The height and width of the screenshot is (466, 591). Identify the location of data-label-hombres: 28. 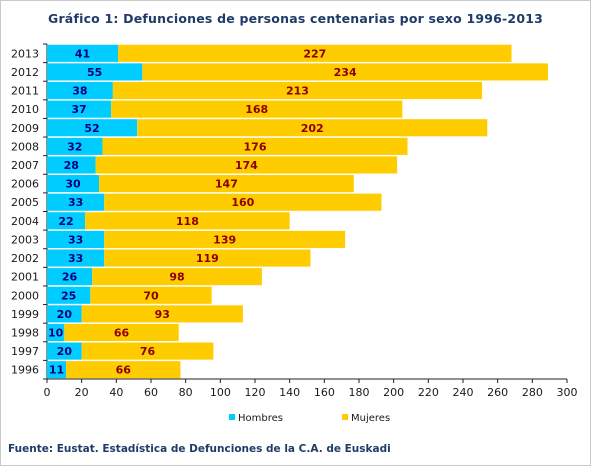
(71, 165).